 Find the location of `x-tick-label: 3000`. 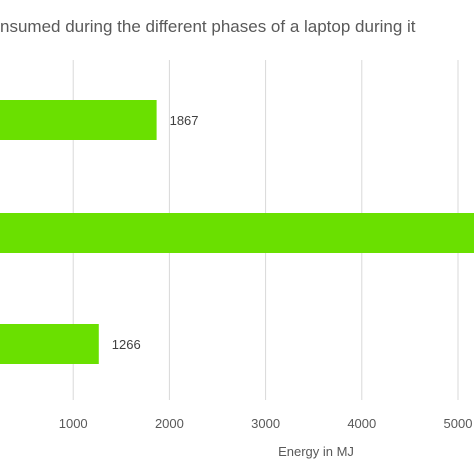

x-tick-label: 3000 is located at coordinates (265, 423).